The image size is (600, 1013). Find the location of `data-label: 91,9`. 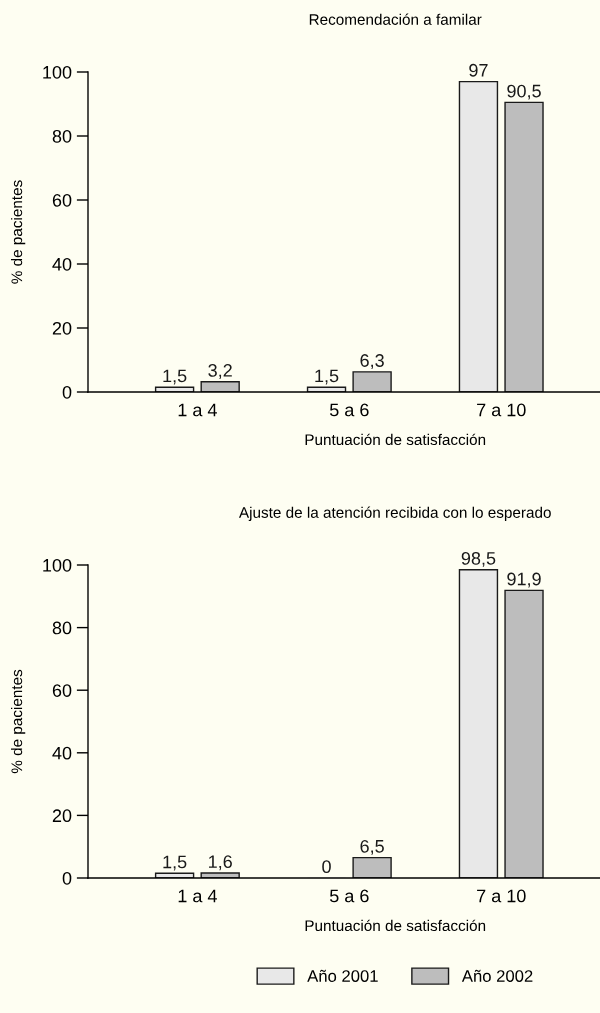

data-label: 91,9 is located at coordinates (524, 580).